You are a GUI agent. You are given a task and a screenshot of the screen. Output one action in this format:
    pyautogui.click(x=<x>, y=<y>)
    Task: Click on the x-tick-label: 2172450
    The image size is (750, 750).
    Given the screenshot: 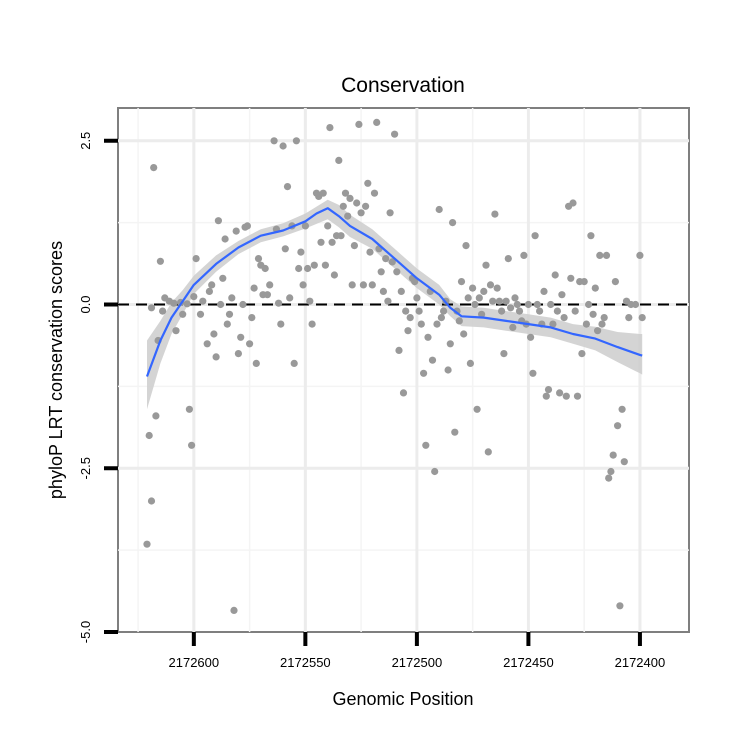 What is the action you would take?
    pyautogui.click(x=528, y=662)
    